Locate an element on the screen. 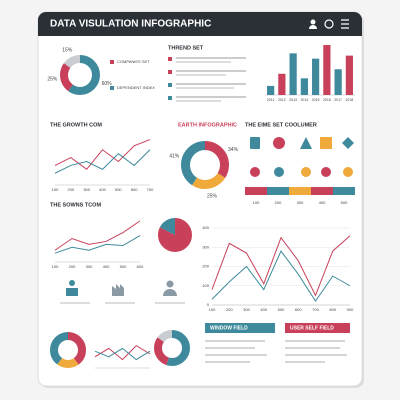 The image size is (400, 400). people-icons is located at coordinates (122, 292).